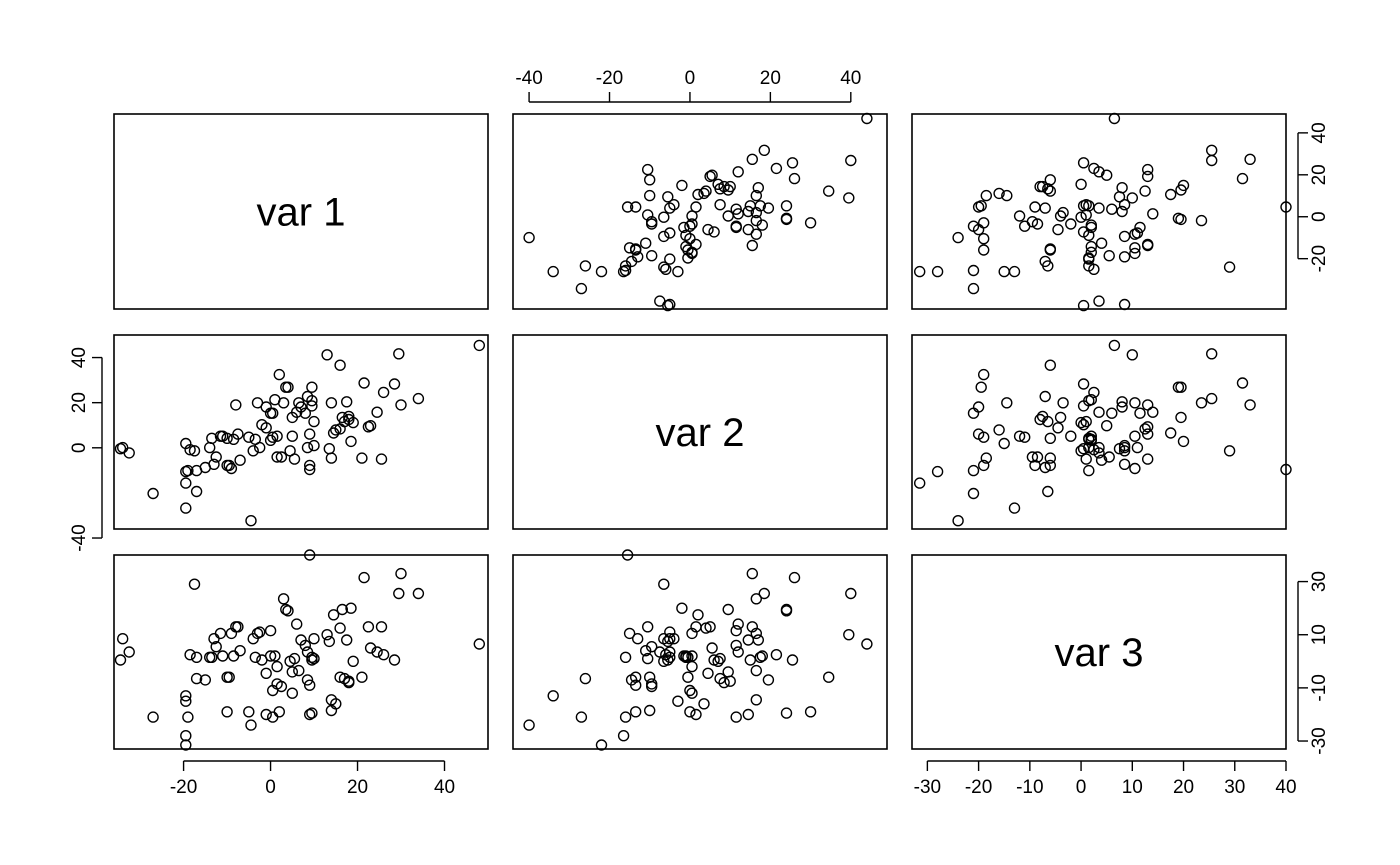 This screenshot has width=1400, height=865. What do you see at coordinates (1099, 211) in the screenshot?
I see `panel-frame-r1-c3` at bounding box center [1099, 211].